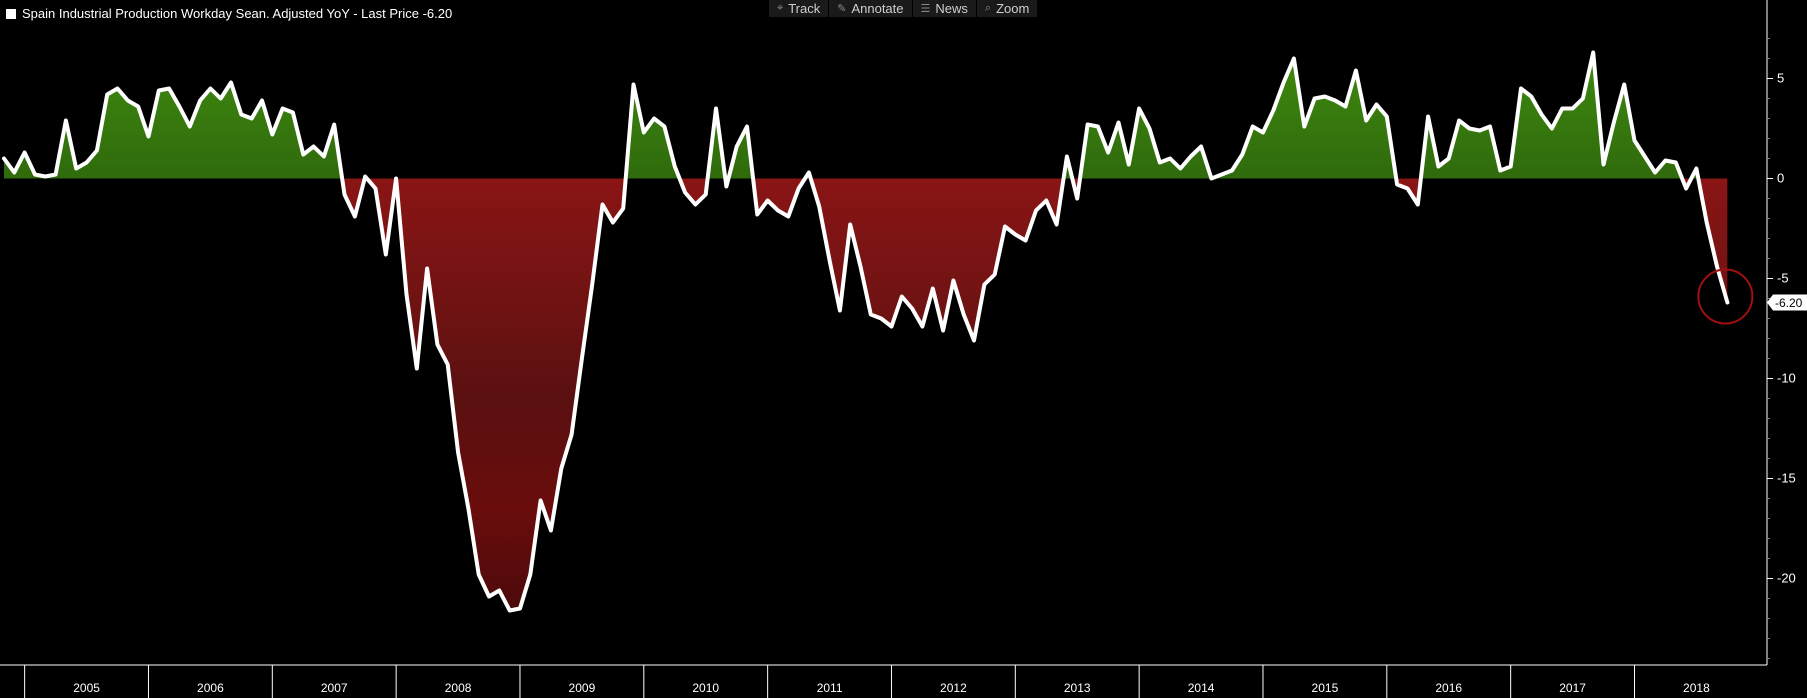  Describe the element at coordinates (842, 9) in the screenshot. I see `pencil-icon: ✎` at that location.